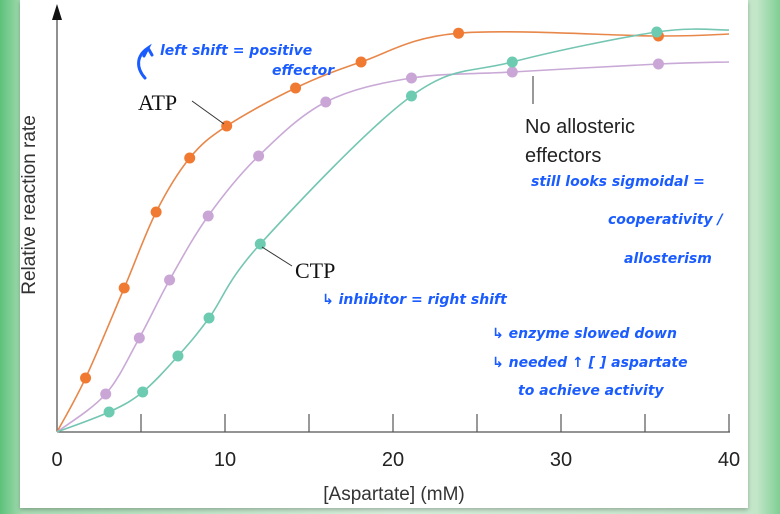 Image resolution: width=780 pixels, height=514 pixels. Describe the element at coordinates (580, 127) in the screenshot. I see `control-label-line1: No allosteric` at that location.